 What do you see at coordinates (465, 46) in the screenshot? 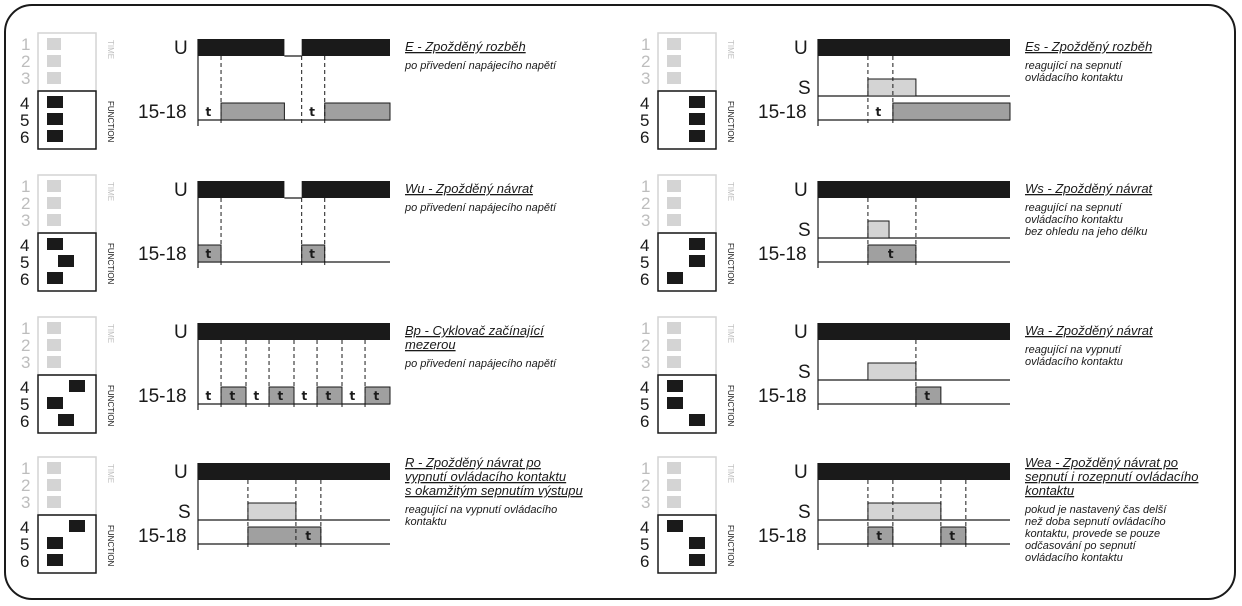
I see `mode-title: E - Zpožděný rozběh` at bounding box center [465, 46].